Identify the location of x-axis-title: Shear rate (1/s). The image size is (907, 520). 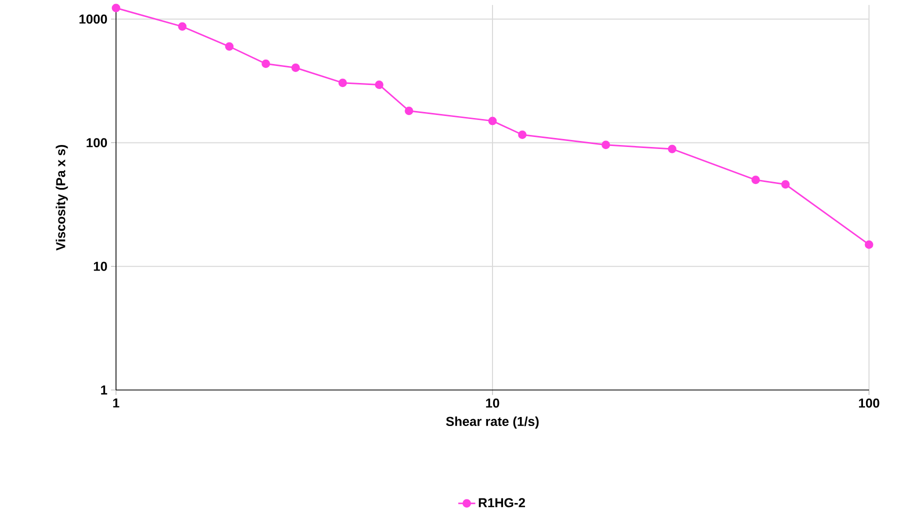
(492, 422).